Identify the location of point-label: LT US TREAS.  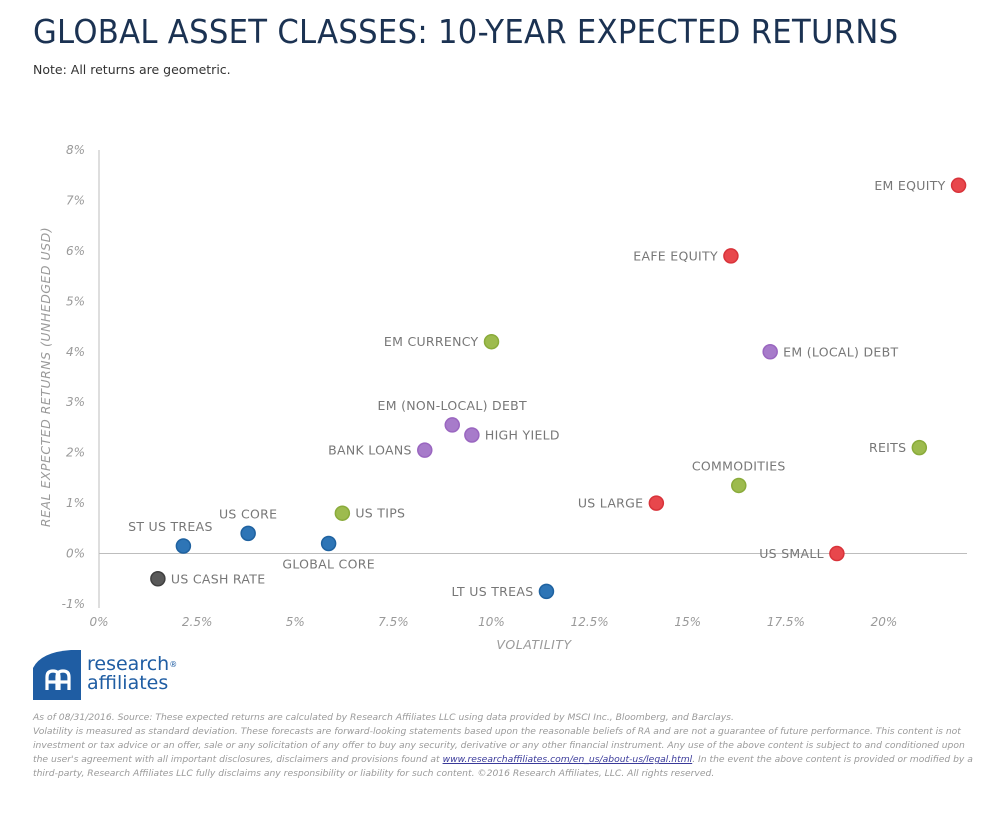
(493, 591).